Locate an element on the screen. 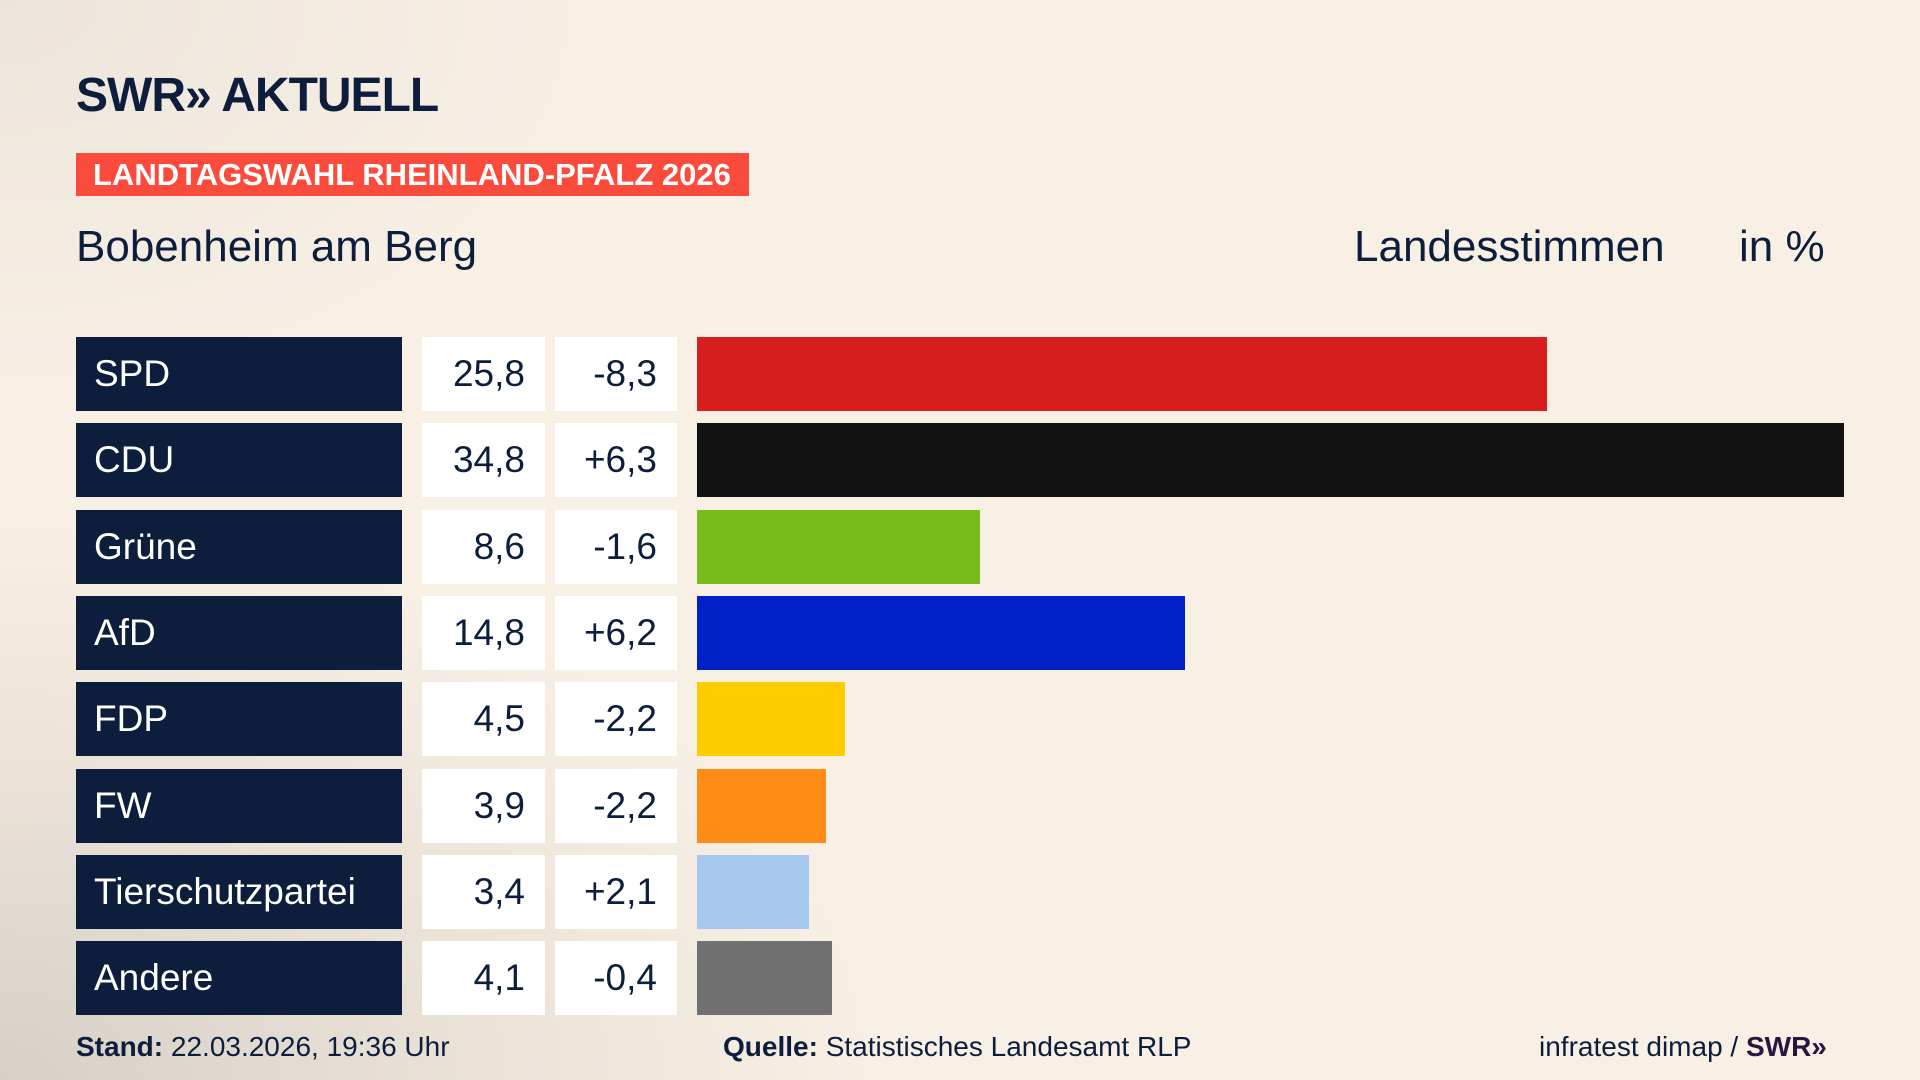 This screenshot has width=1920, height=1080. credit-text: infratest dimap / is located at coordinates (1642, 1046).